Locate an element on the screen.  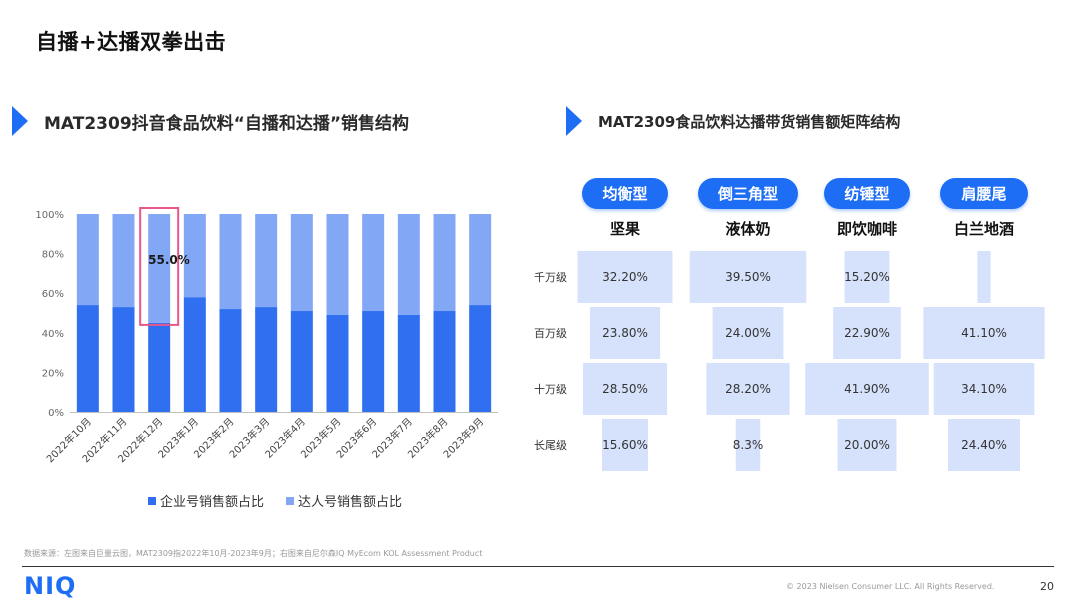
matrix-value-label: 32.20% is located at coordinates (625, 277).